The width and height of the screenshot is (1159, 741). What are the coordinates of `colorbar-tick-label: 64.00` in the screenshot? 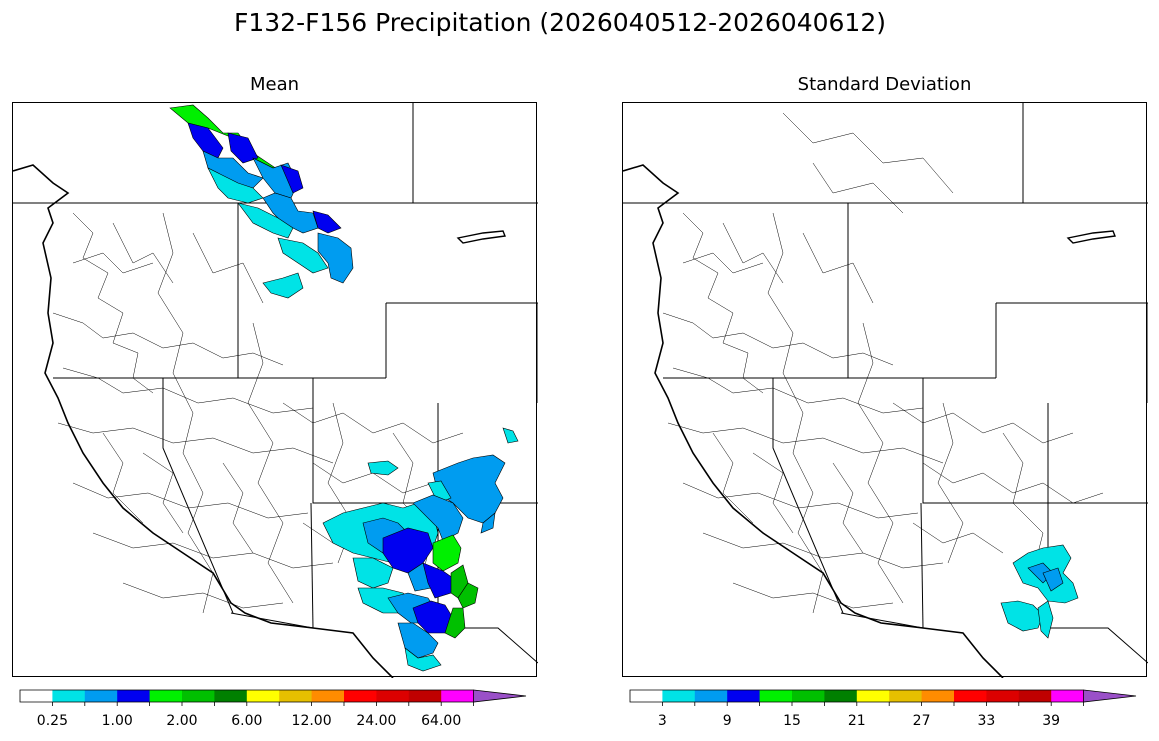 It's located at (441, 721).